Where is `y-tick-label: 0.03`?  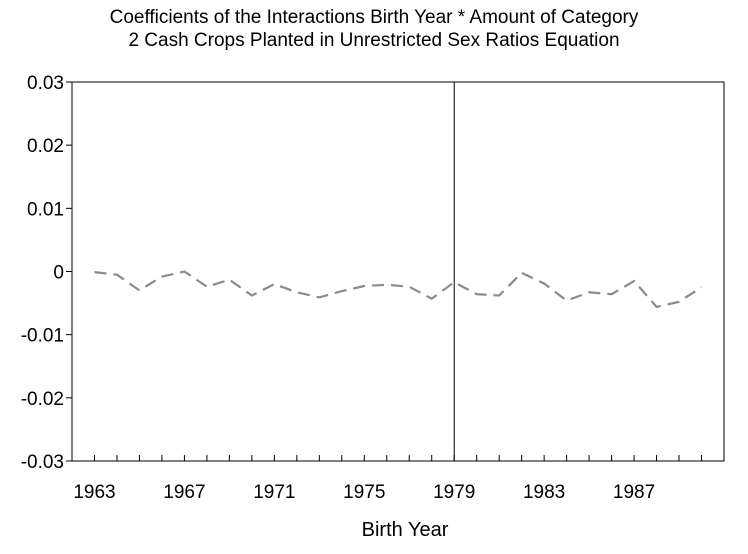
y-tick-label: 0.03 is located at coordinates (45, 83).